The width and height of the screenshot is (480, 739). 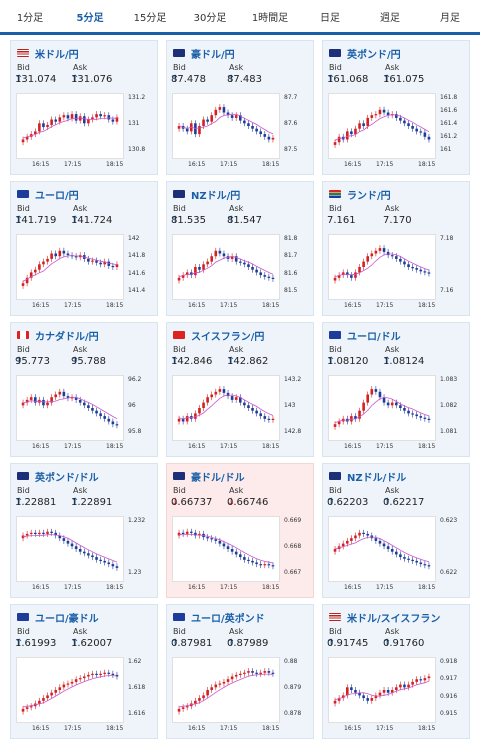 I want to click on mini-candle-chart: 1.62 1.618 1.616 16:15 17:15 18:15, so click(x=85, y=695).